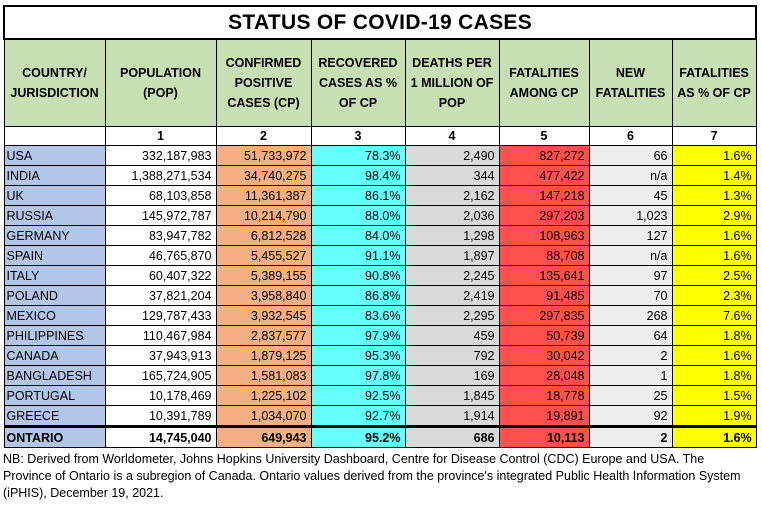  I want to click on new-fatalities-cell: 25, so click(630, 395).